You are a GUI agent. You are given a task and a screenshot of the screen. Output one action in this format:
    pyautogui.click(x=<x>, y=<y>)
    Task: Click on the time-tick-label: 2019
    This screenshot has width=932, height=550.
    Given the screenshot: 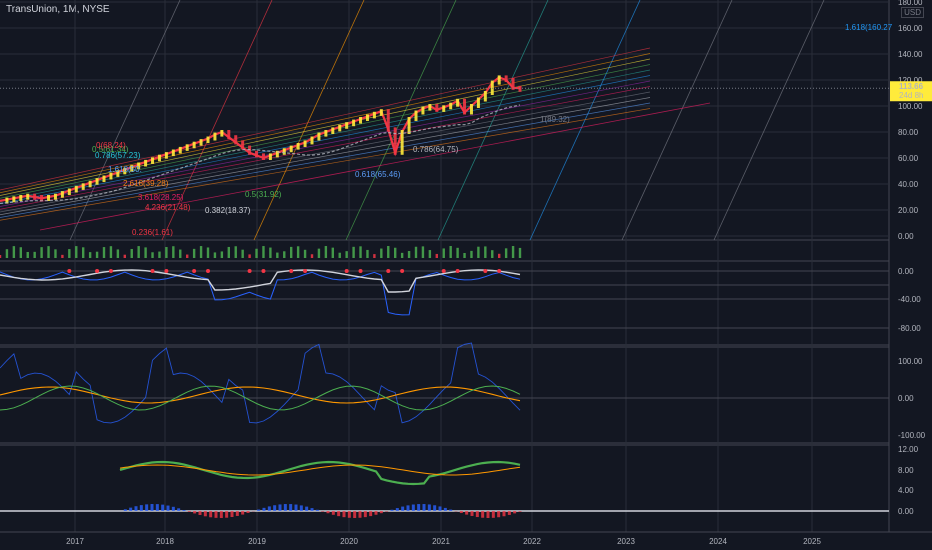 What is the action you would take?
    pyautogui.click(x=257, y=541)
    